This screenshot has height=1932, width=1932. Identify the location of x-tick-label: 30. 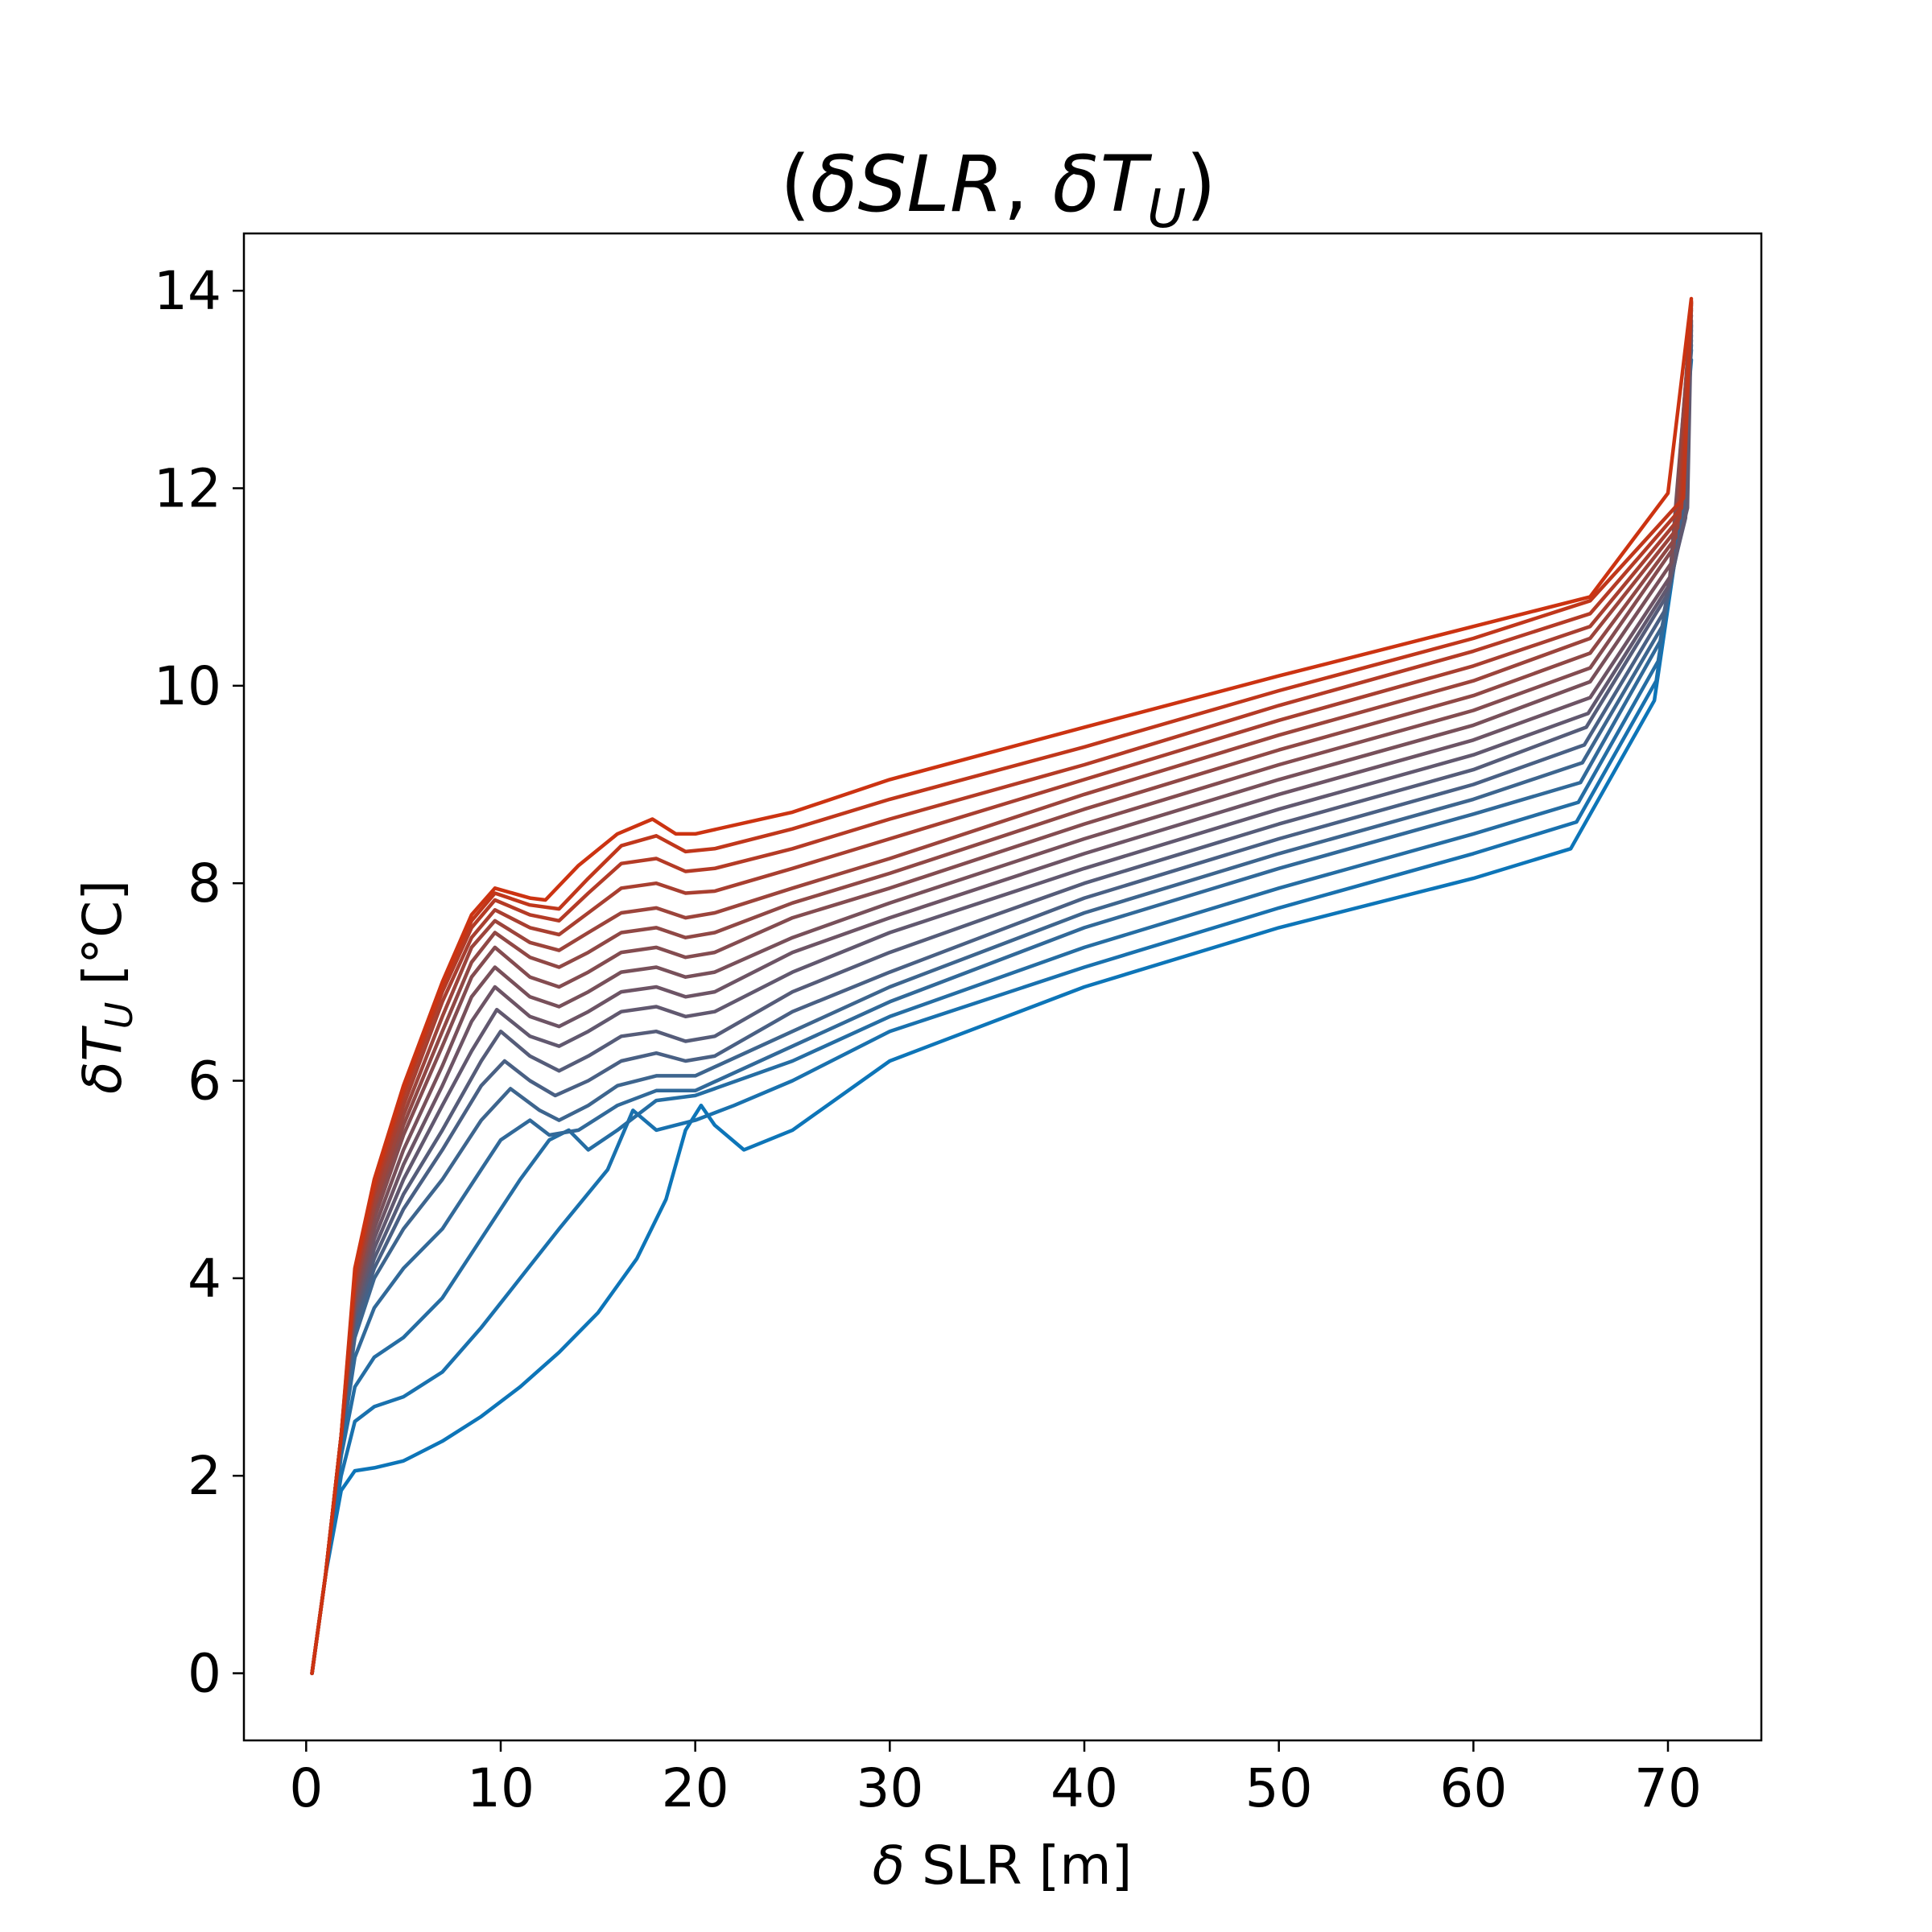
(889, 1788).